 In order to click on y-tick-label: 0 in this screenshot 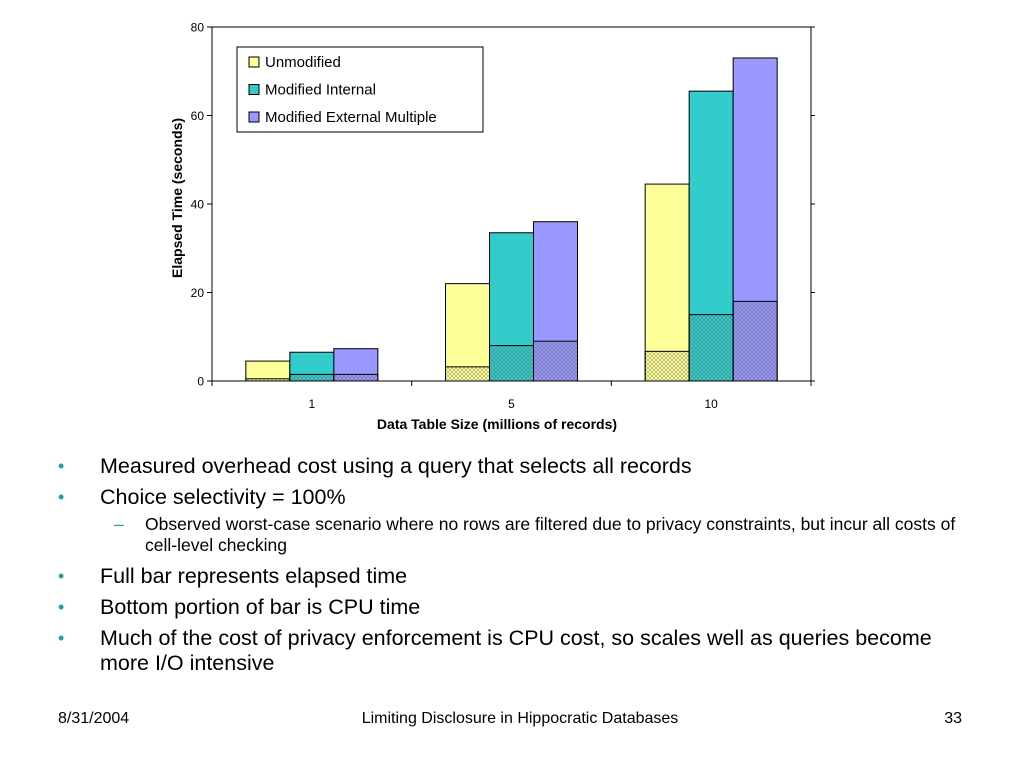, I will do `click(200, 382)`.